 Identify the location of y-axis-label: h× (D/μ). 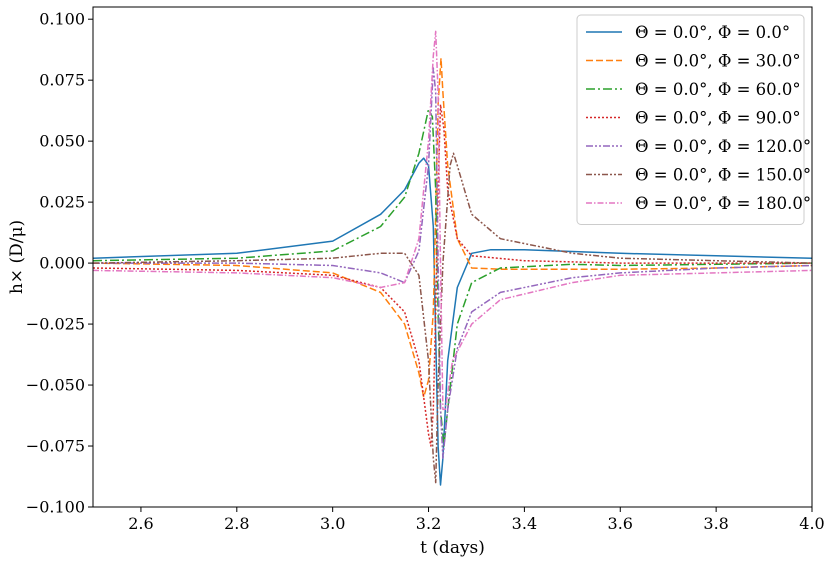
(17, 257).